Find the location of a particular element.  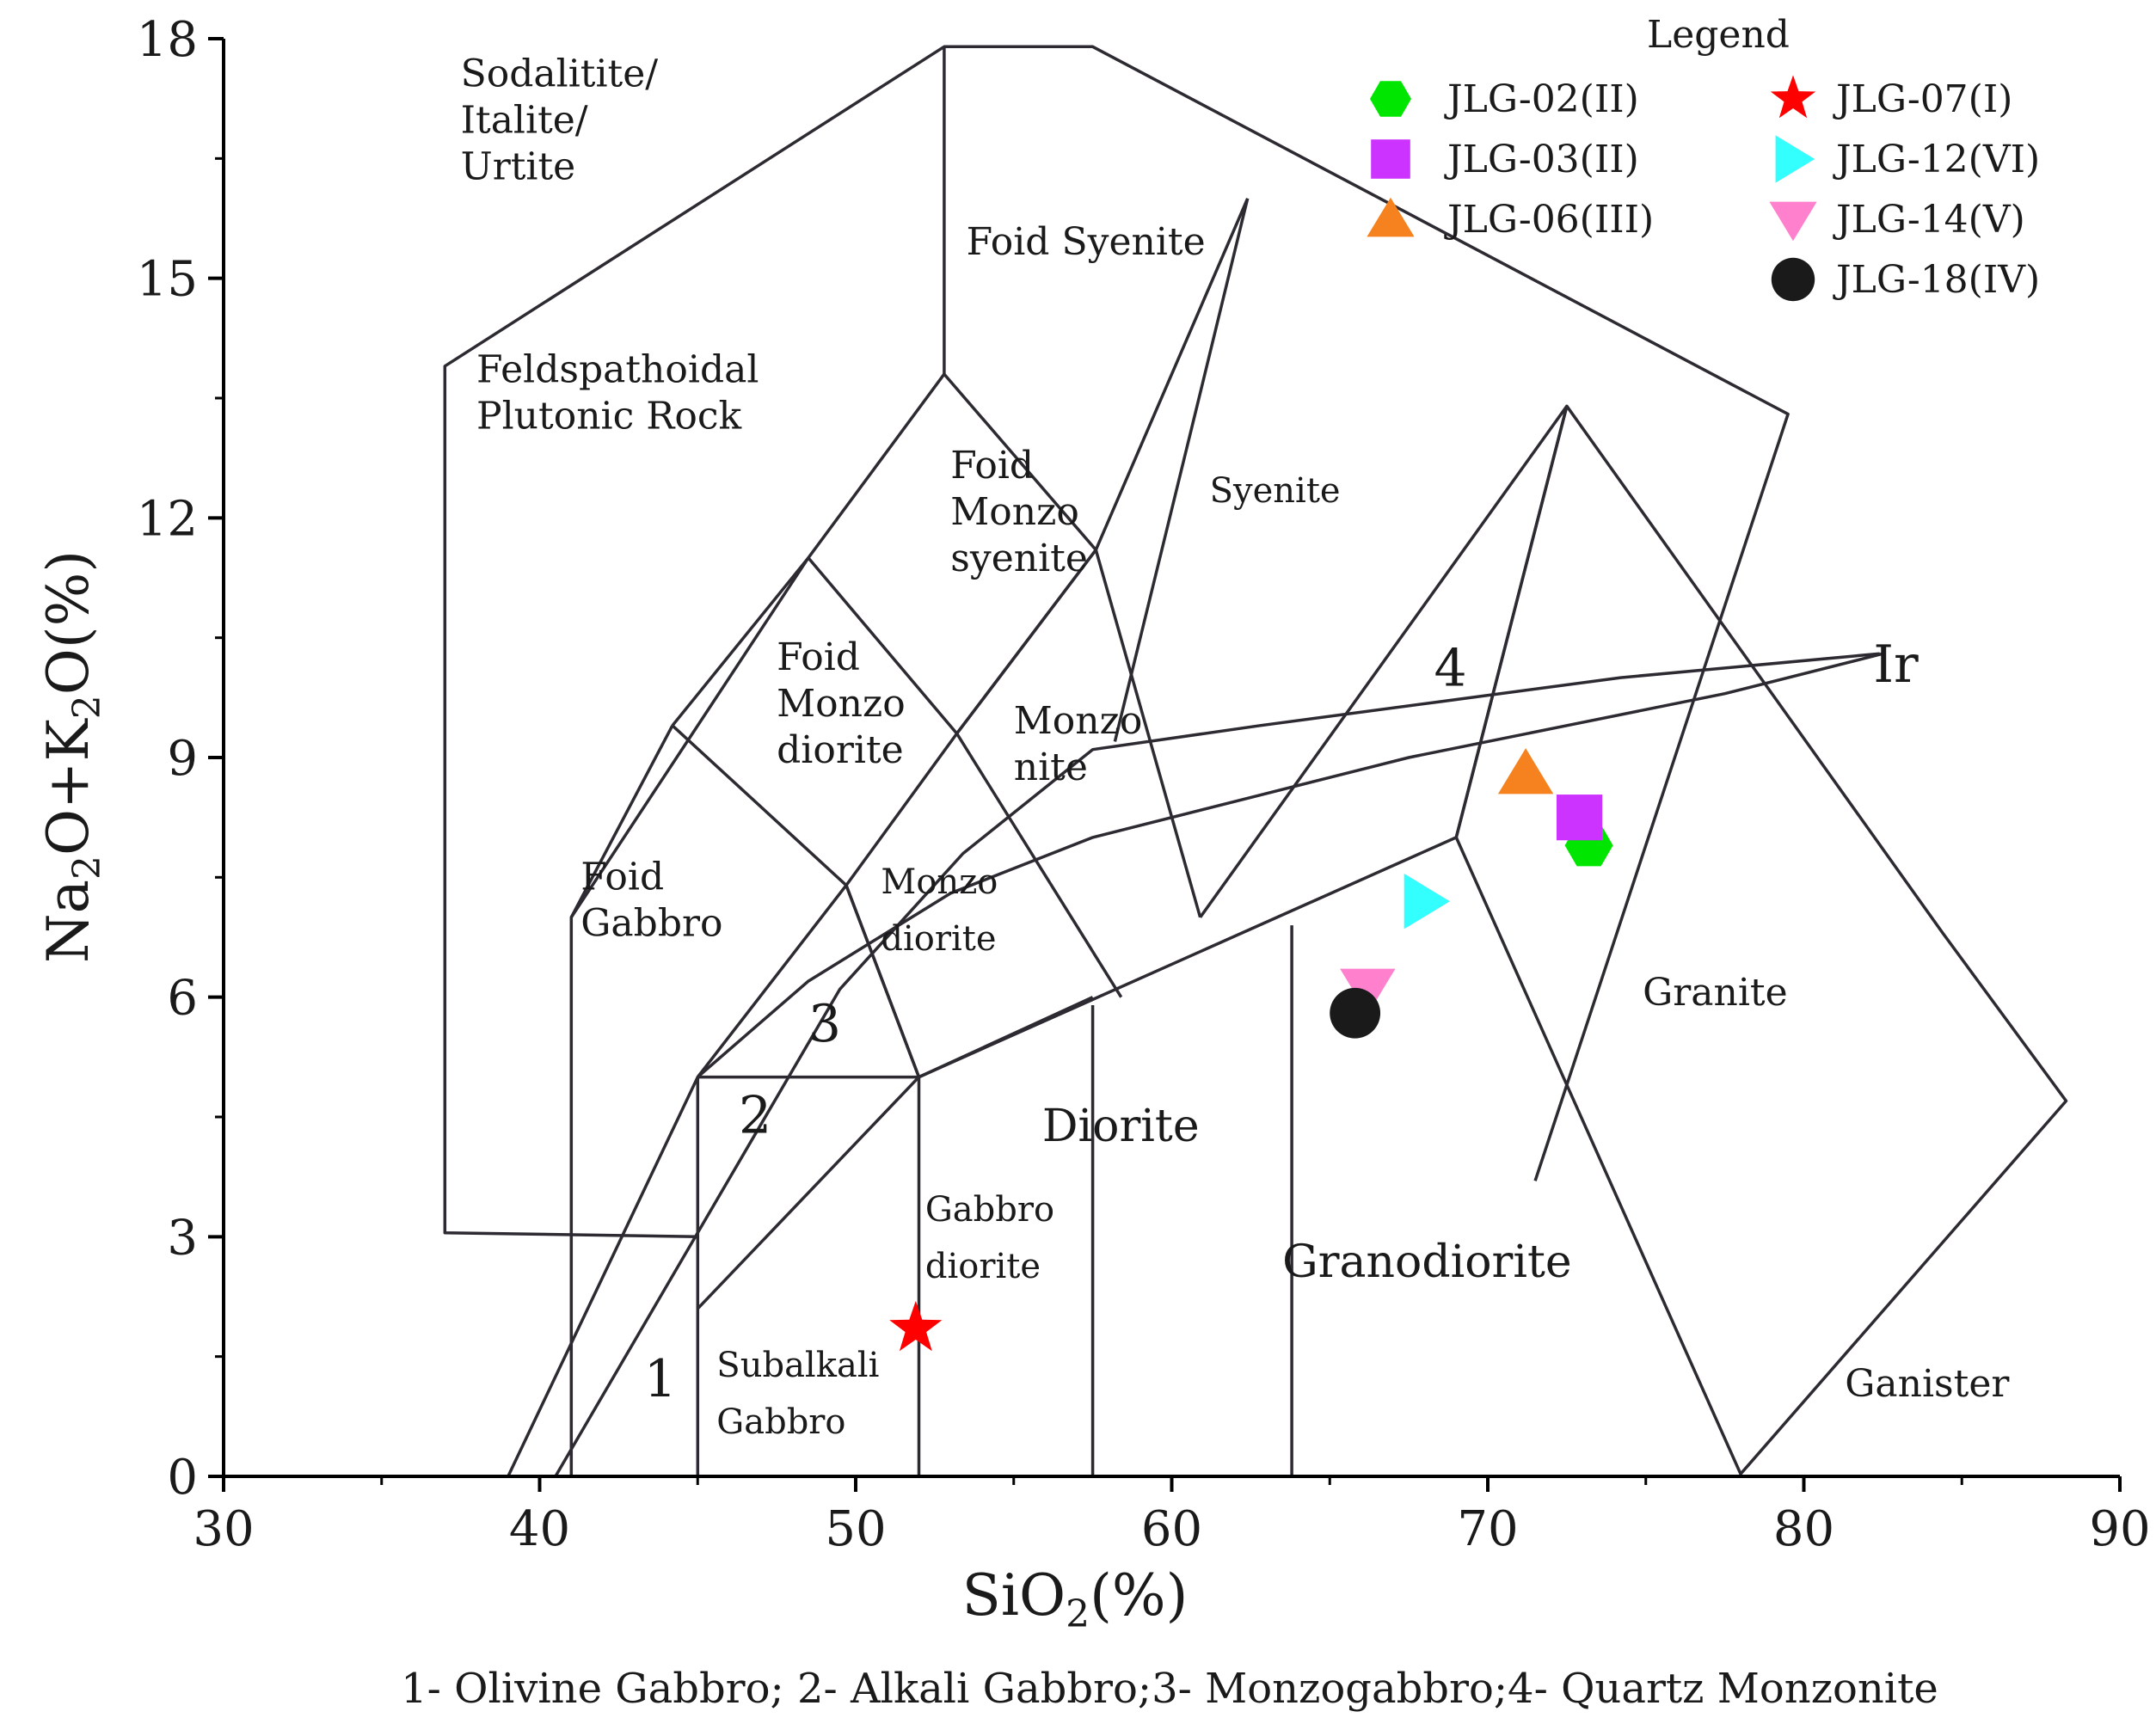

field-label-line: Foid Syenite is located at coordinates (1086, 242).